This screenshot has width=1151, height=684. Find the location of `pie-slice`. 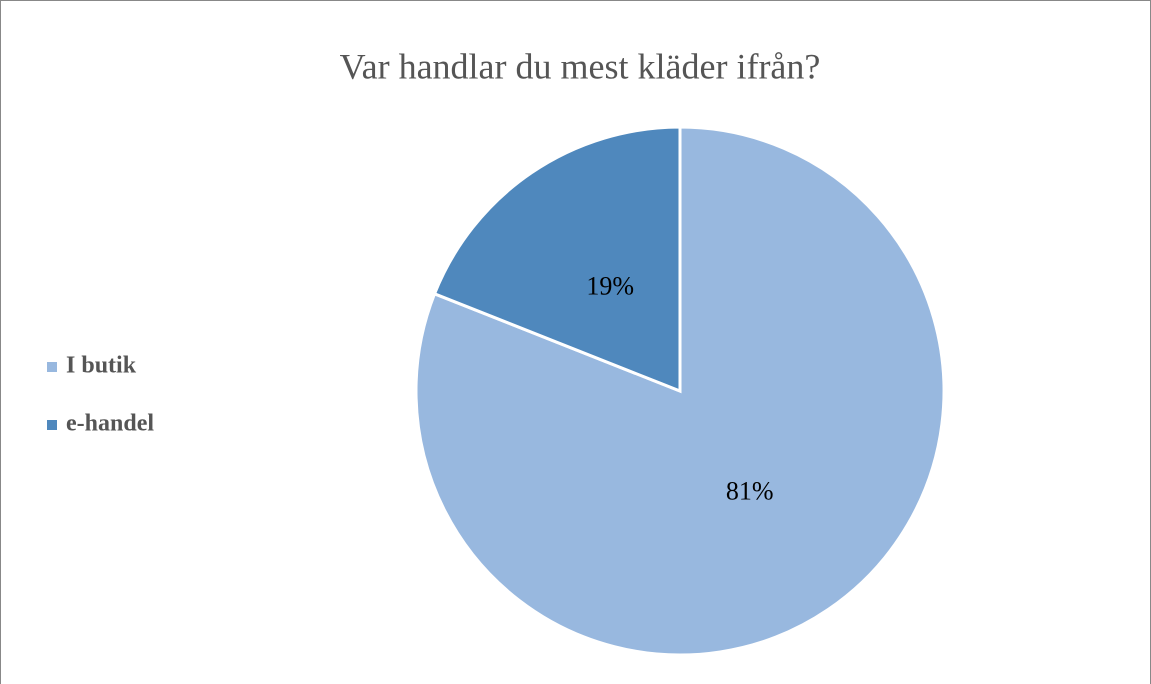

pie-slice is located at coordinates (557, 259).